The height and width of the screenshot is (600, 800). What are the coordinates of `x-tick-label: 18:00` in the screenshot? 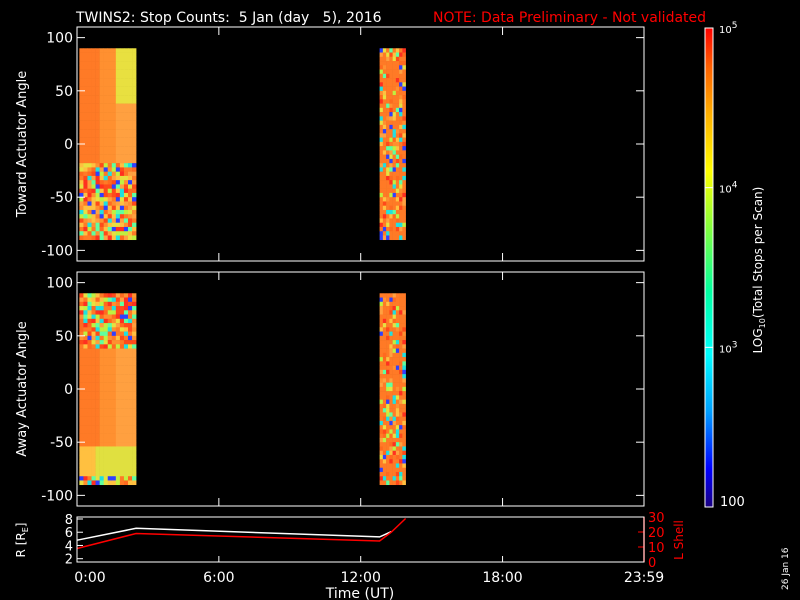 It's located at (502, 578).